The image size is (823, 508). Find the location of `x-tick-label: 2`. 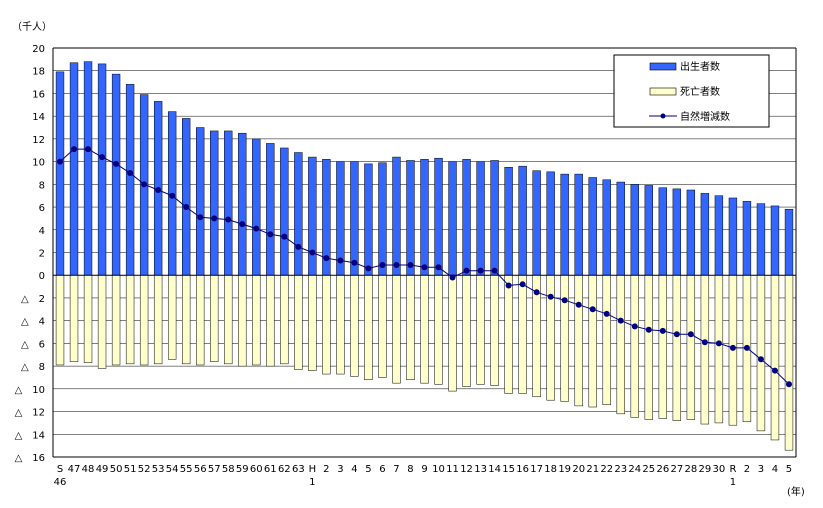

x-tick-label: 2 is located at coordinates (747, 469).